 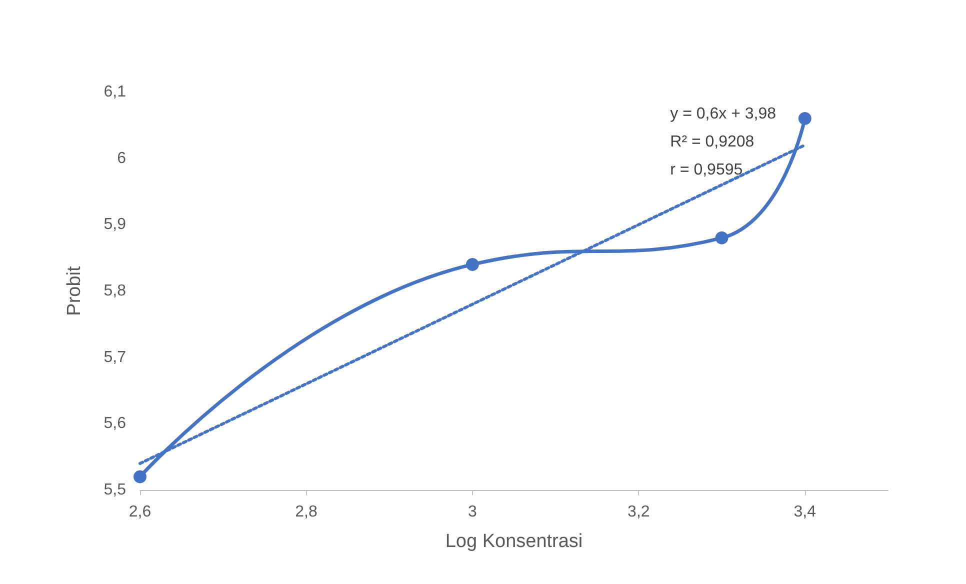 I want to click on y-tick-label: 5,6, so click(x=115, y=423).